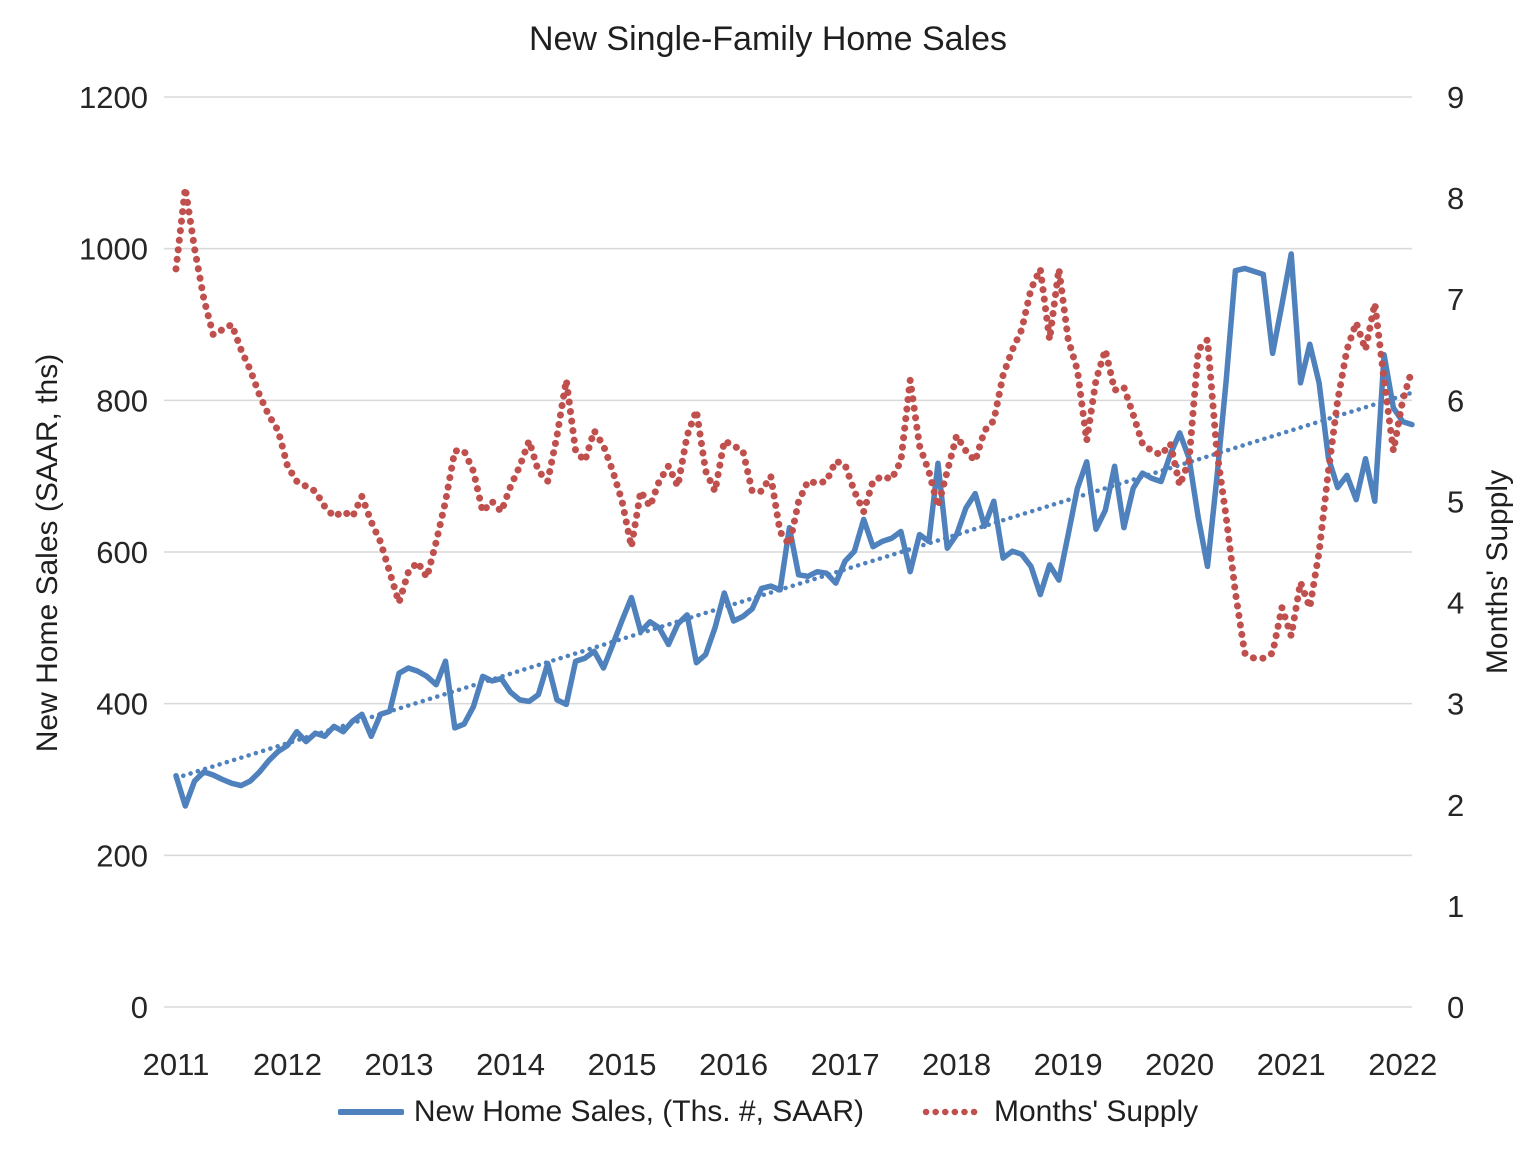 The image size is (1536, 1152). Describe the element at coordinates (122, 704) in the screenshot. I see `y-left-tick-label: 400` at that location.